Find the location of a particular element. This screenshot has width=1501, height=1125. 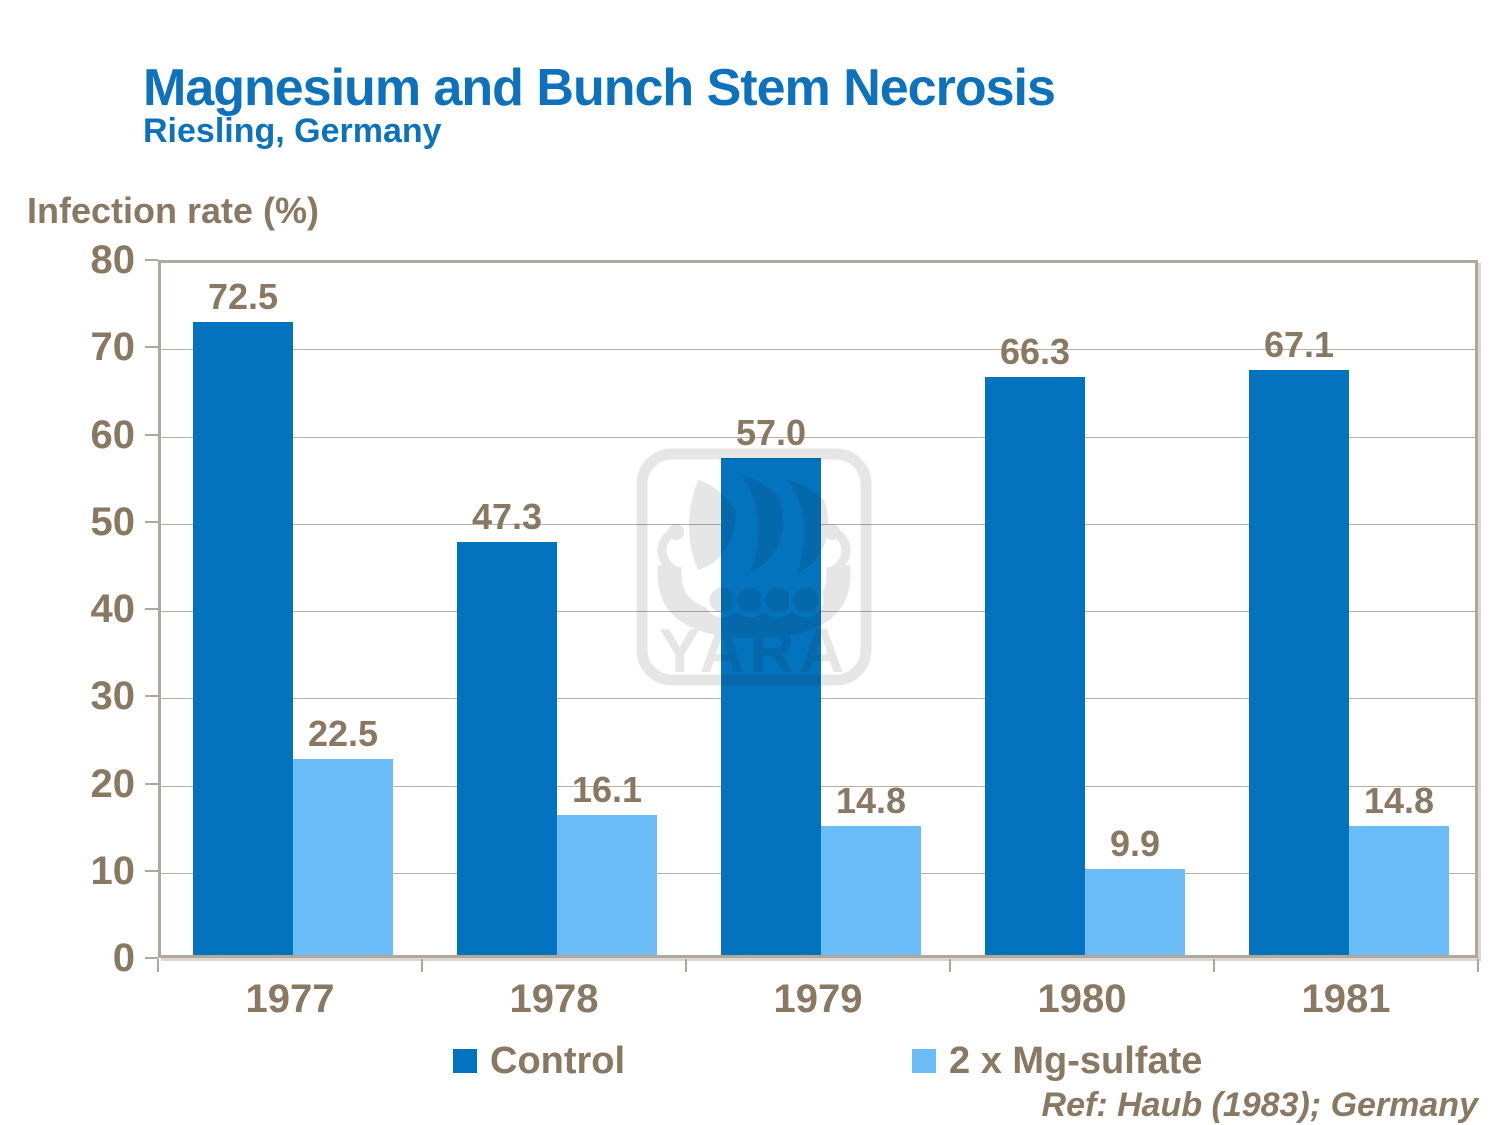

bar-value-label: 9.9 is located at coordinates (1135, 843).